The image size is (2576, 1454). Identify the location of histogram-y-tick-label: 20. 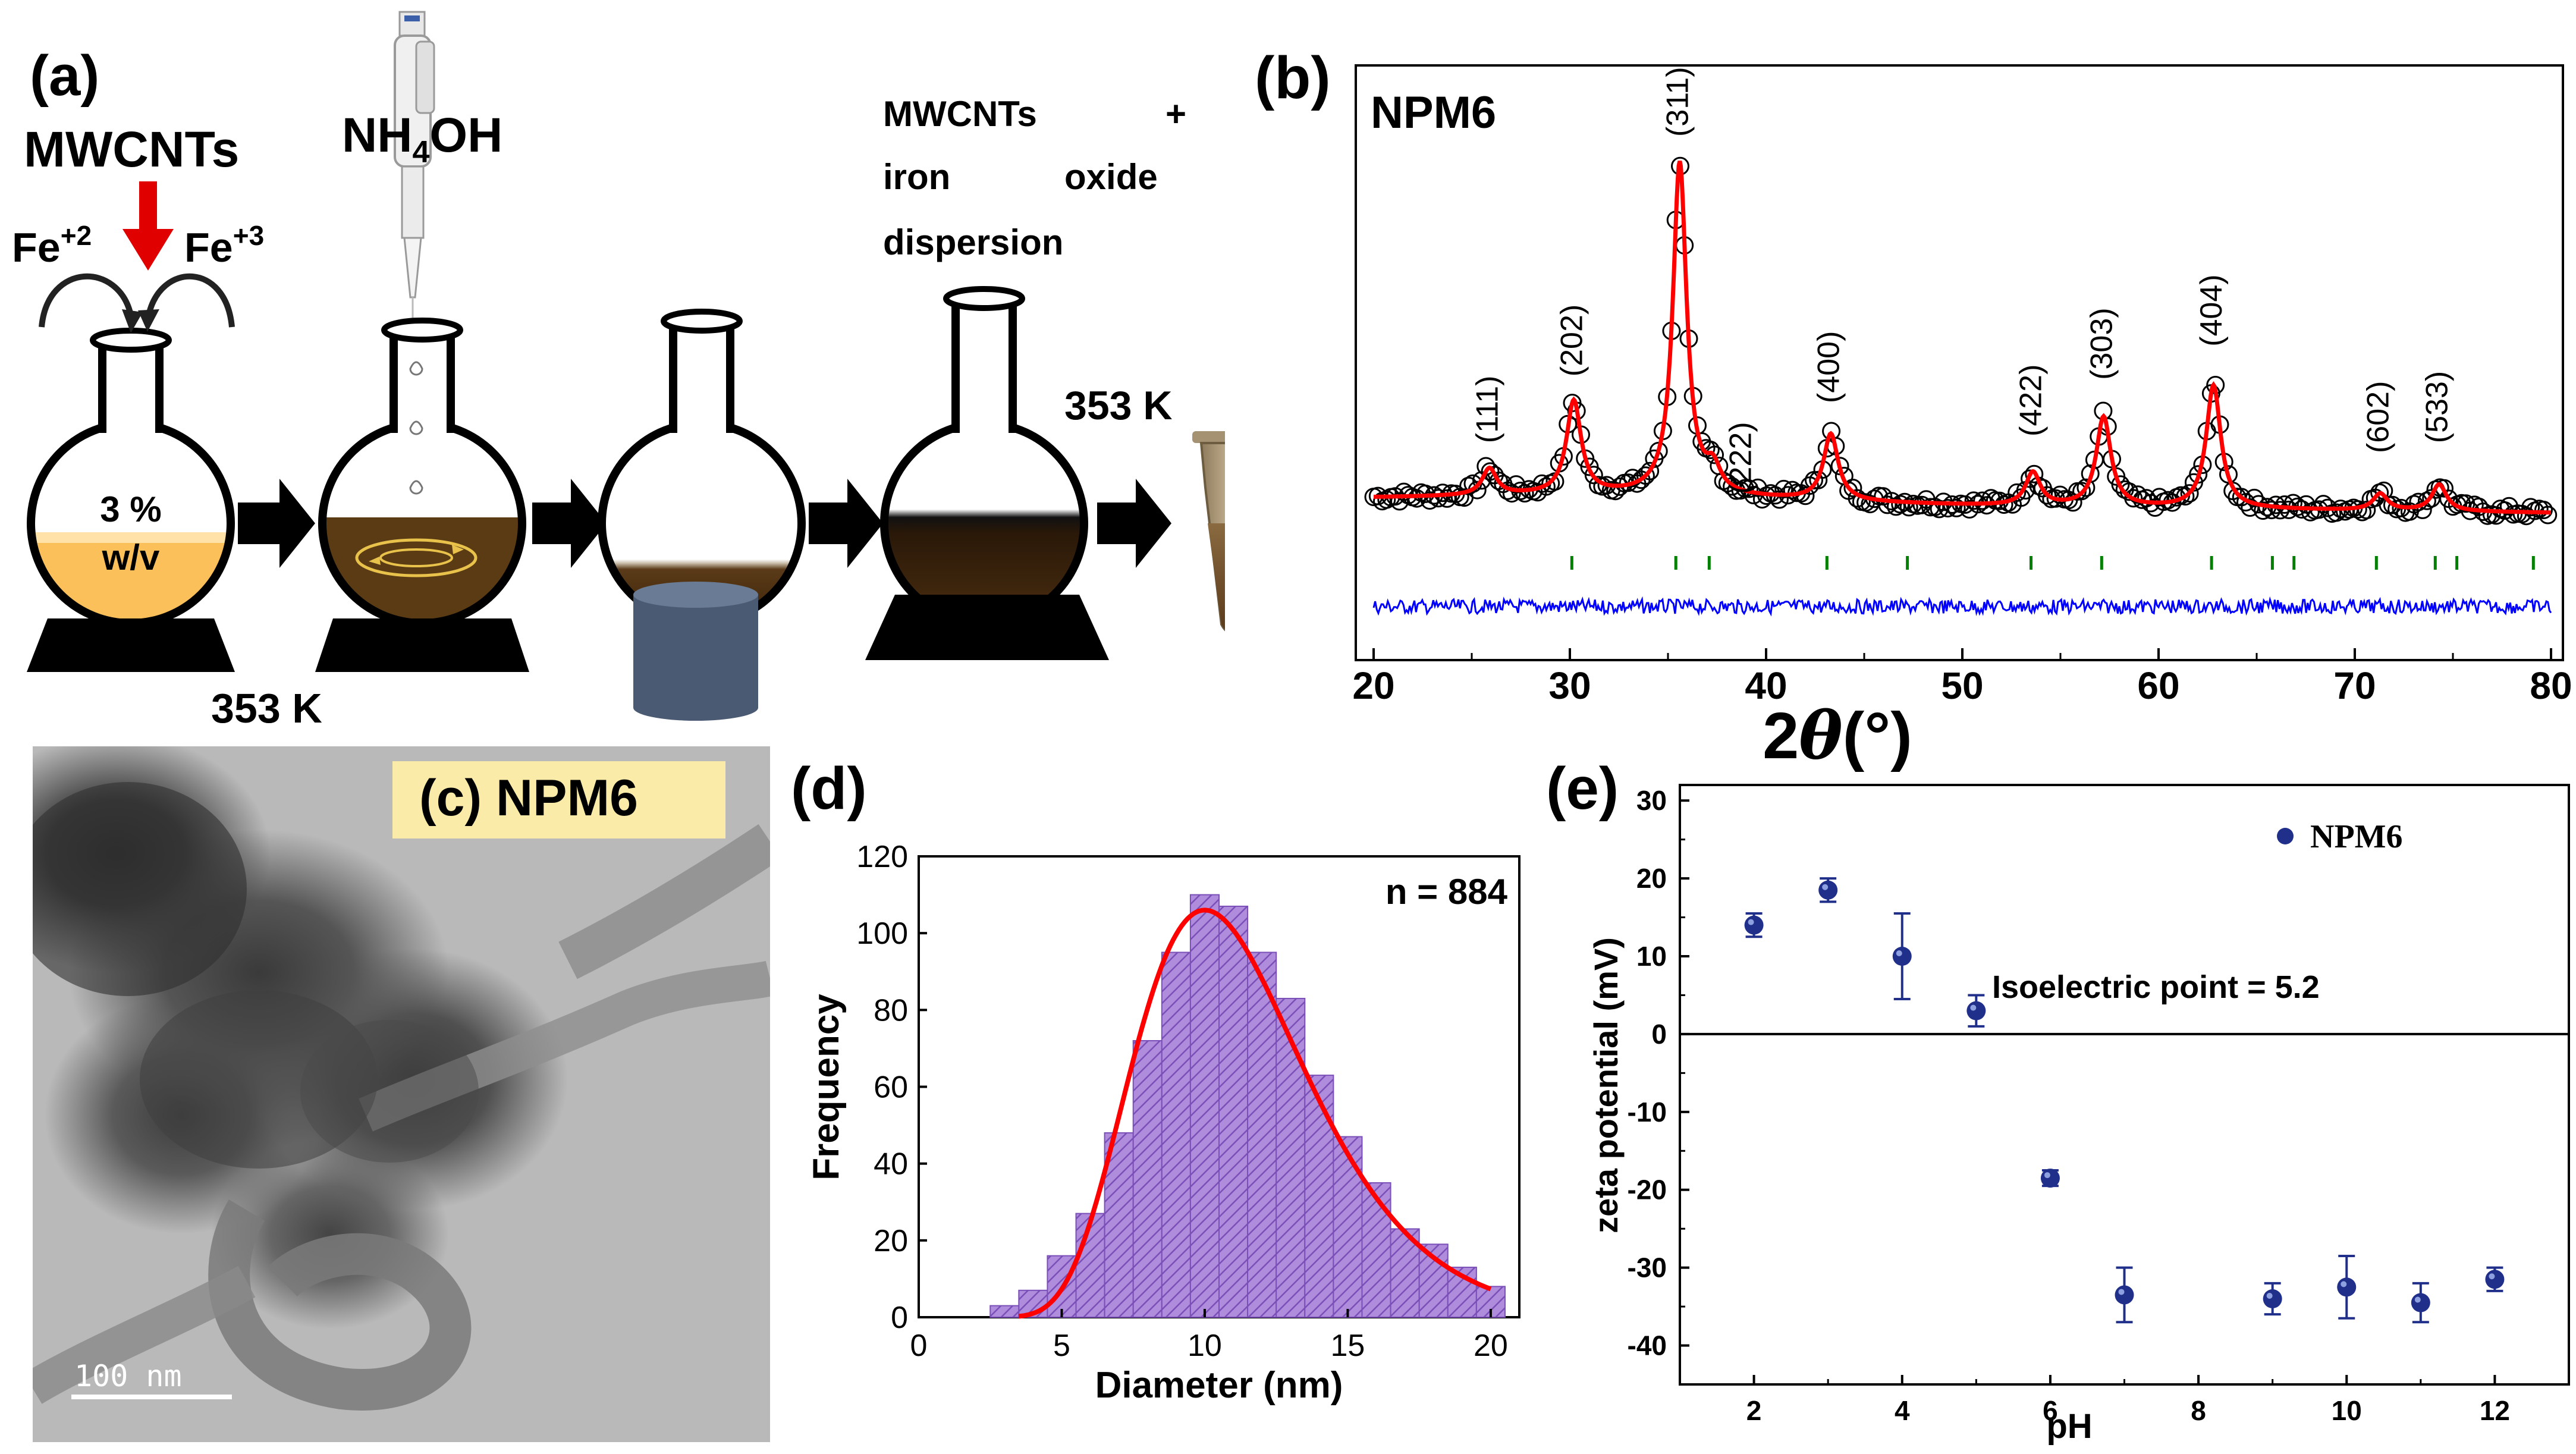
(891, 1241).